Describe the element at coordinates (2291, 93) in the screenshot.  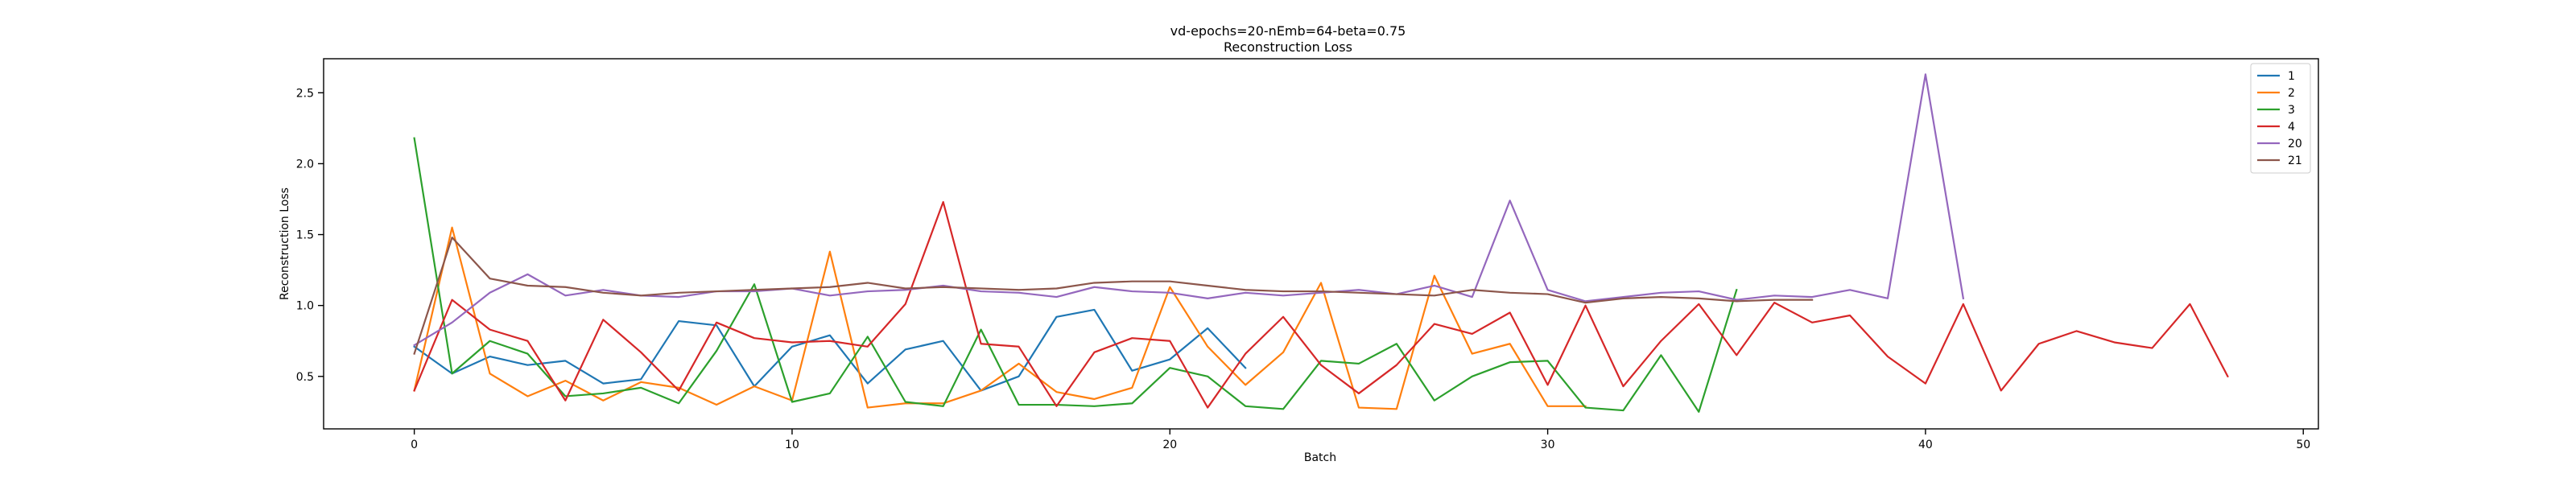
I see `legend-label-2: 2` at that location.